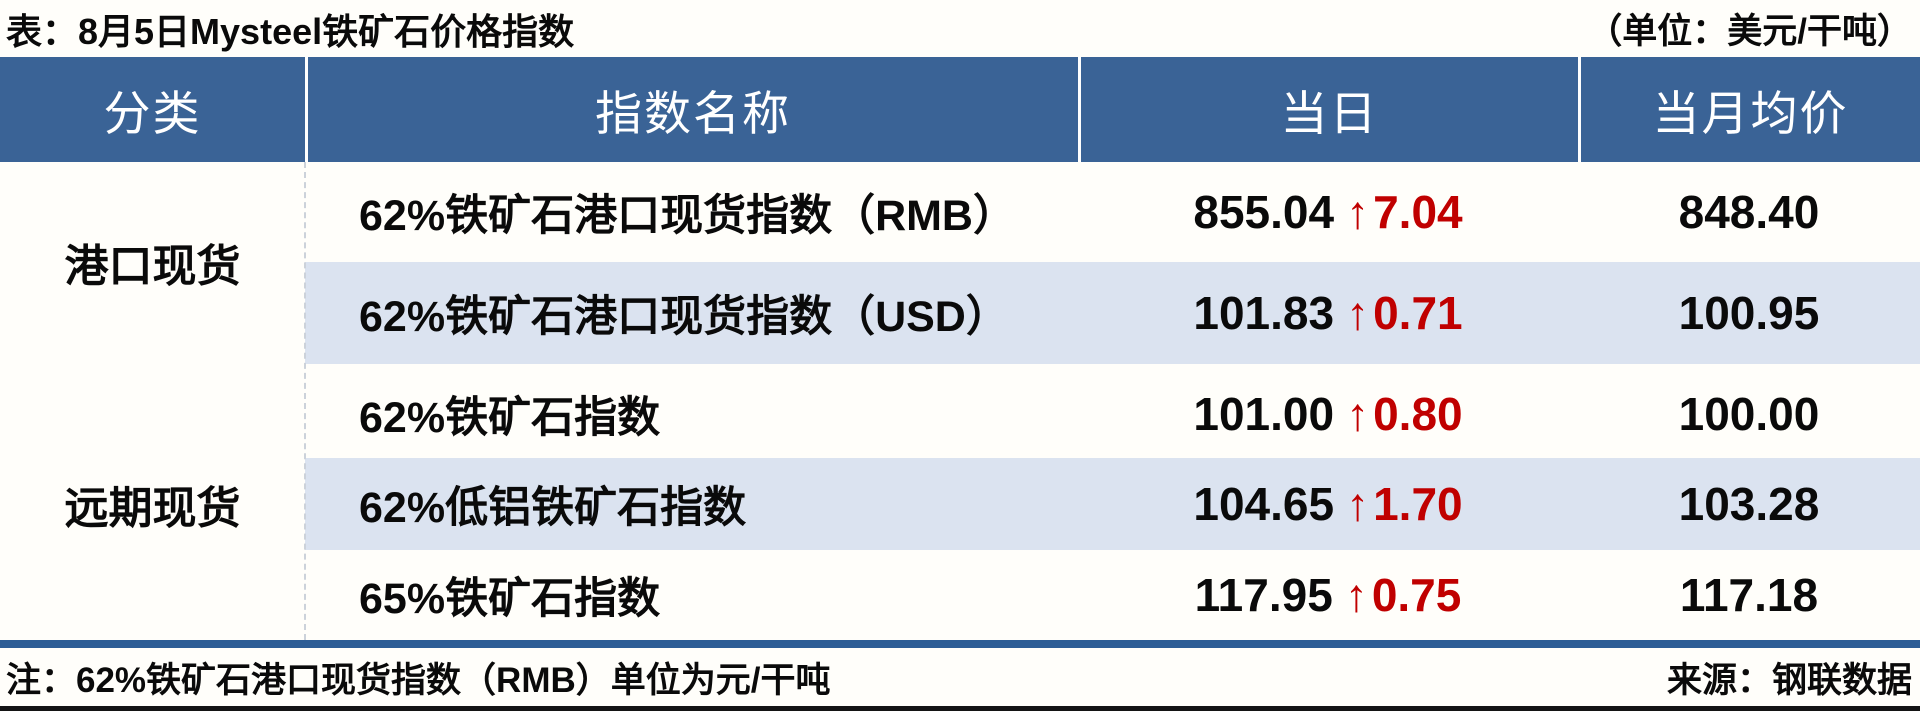 This screenshot has width=1920, height=711. What do you see at coordinates (1418, 212) in the screenshot?
I see `change-value: 7.04` at bounding box center [1418, 212].